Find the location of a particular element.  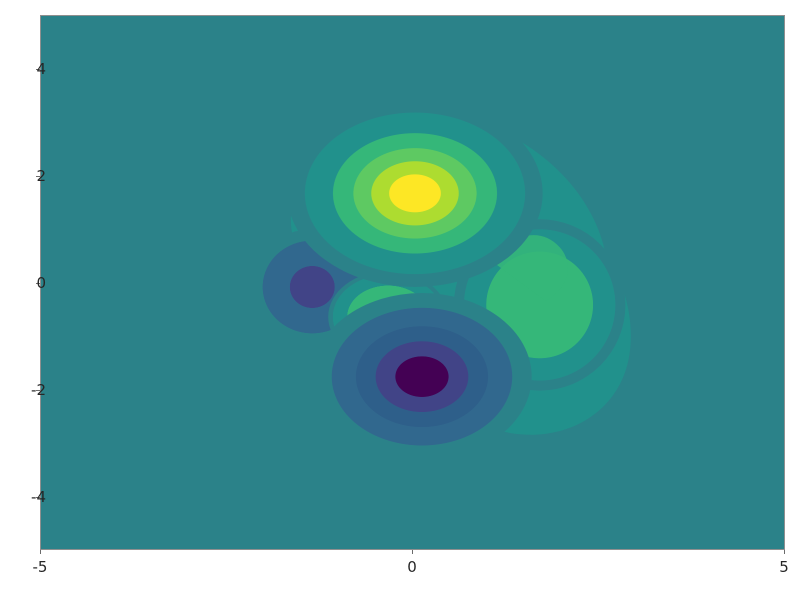

contour-feature-global-min is located at coordinates (422, 376).